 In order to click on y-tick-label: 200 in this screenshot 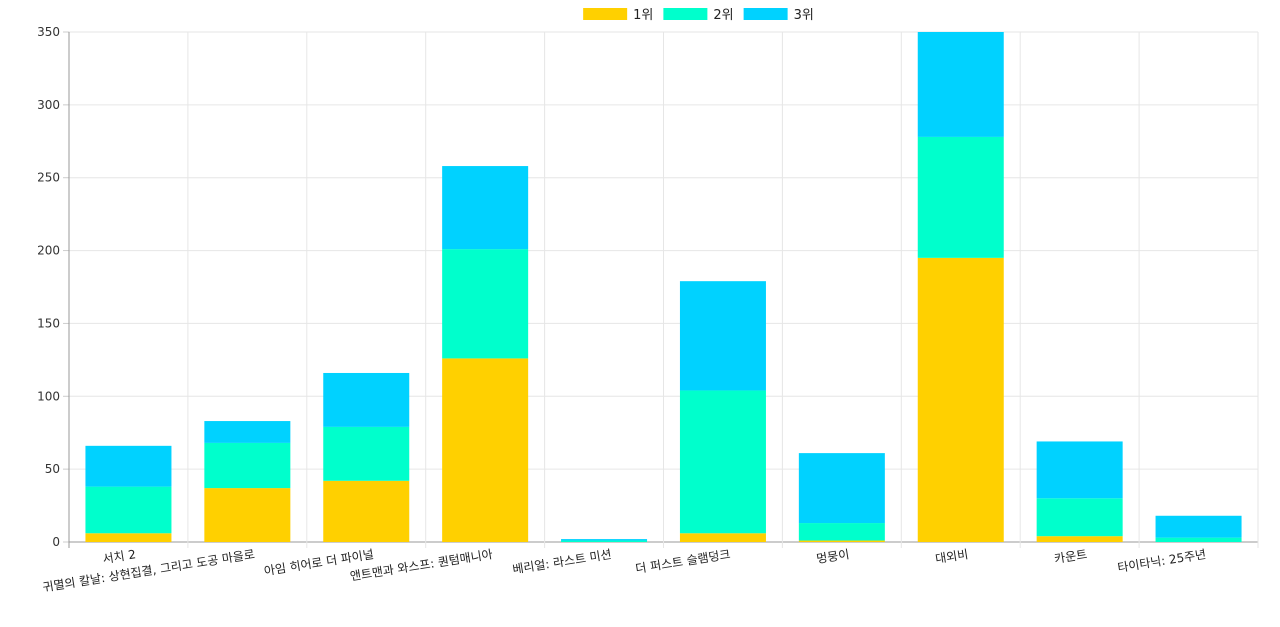, I will do `click(48, 251)`.